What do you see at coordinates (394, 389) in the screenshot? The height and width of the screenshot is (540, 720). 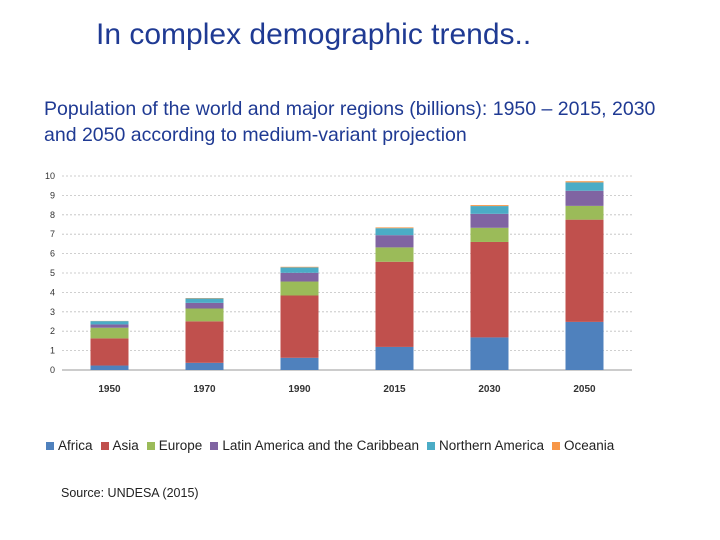 I see `x-category-label: 2015` at bounding box center [394, 389].